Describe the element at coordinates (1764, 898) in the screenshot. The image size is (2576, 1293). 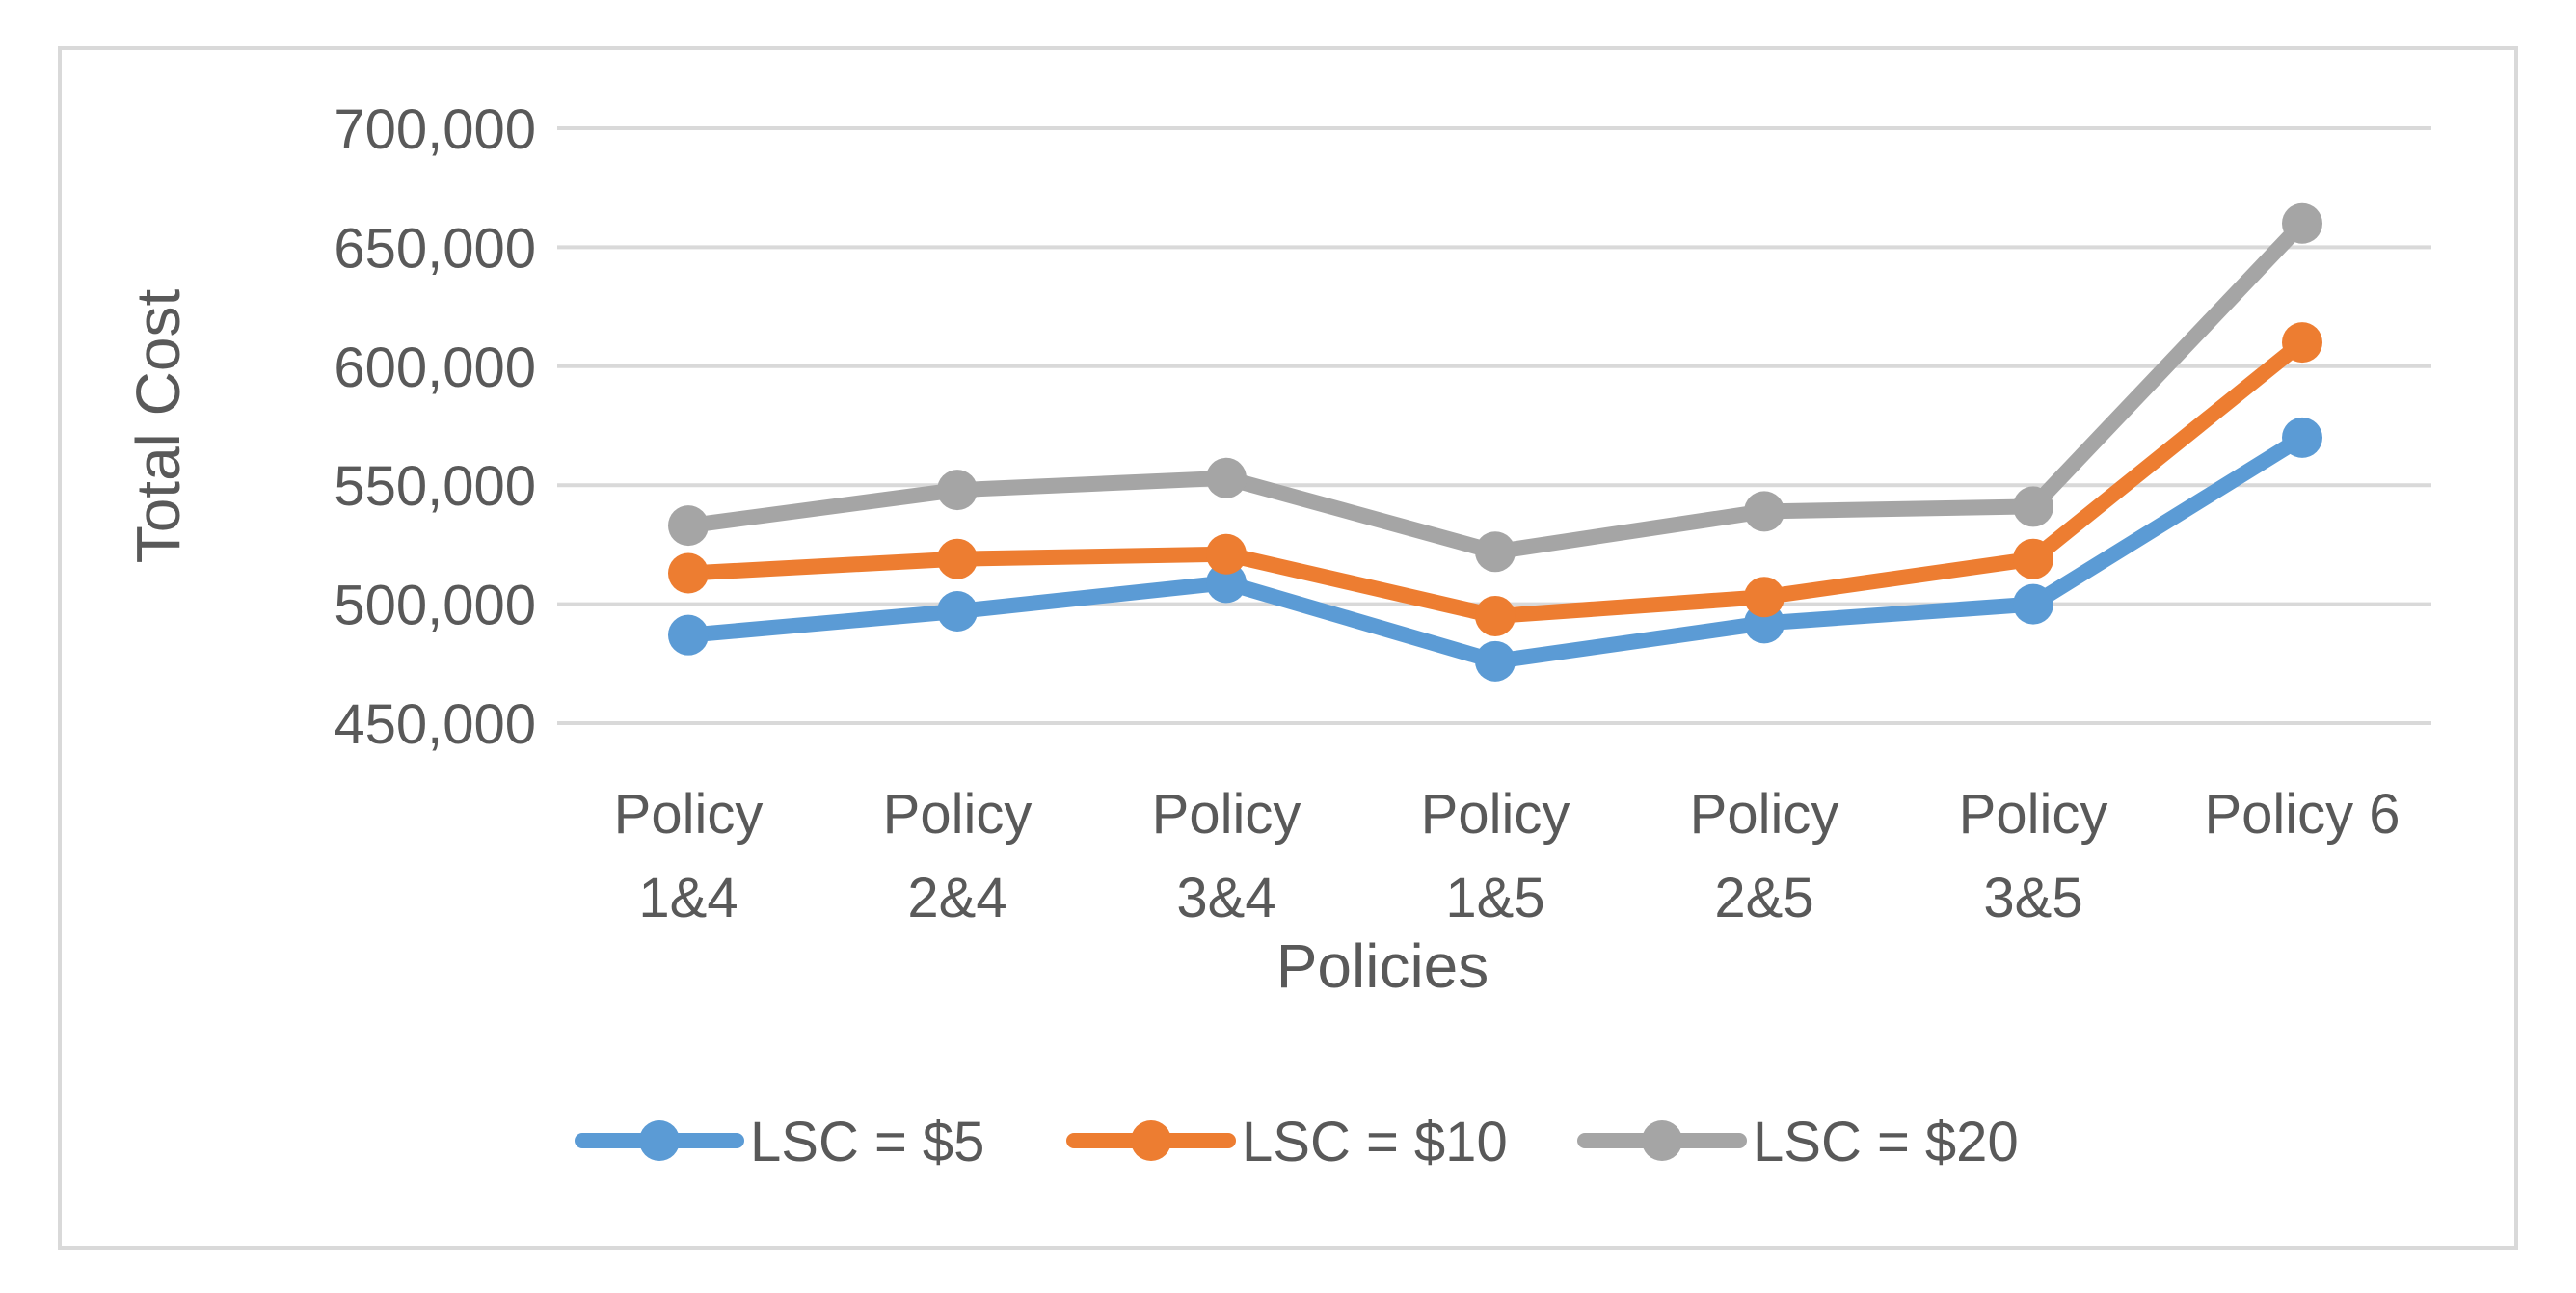
I see `x-tick-label-line: 2&5` at that location.